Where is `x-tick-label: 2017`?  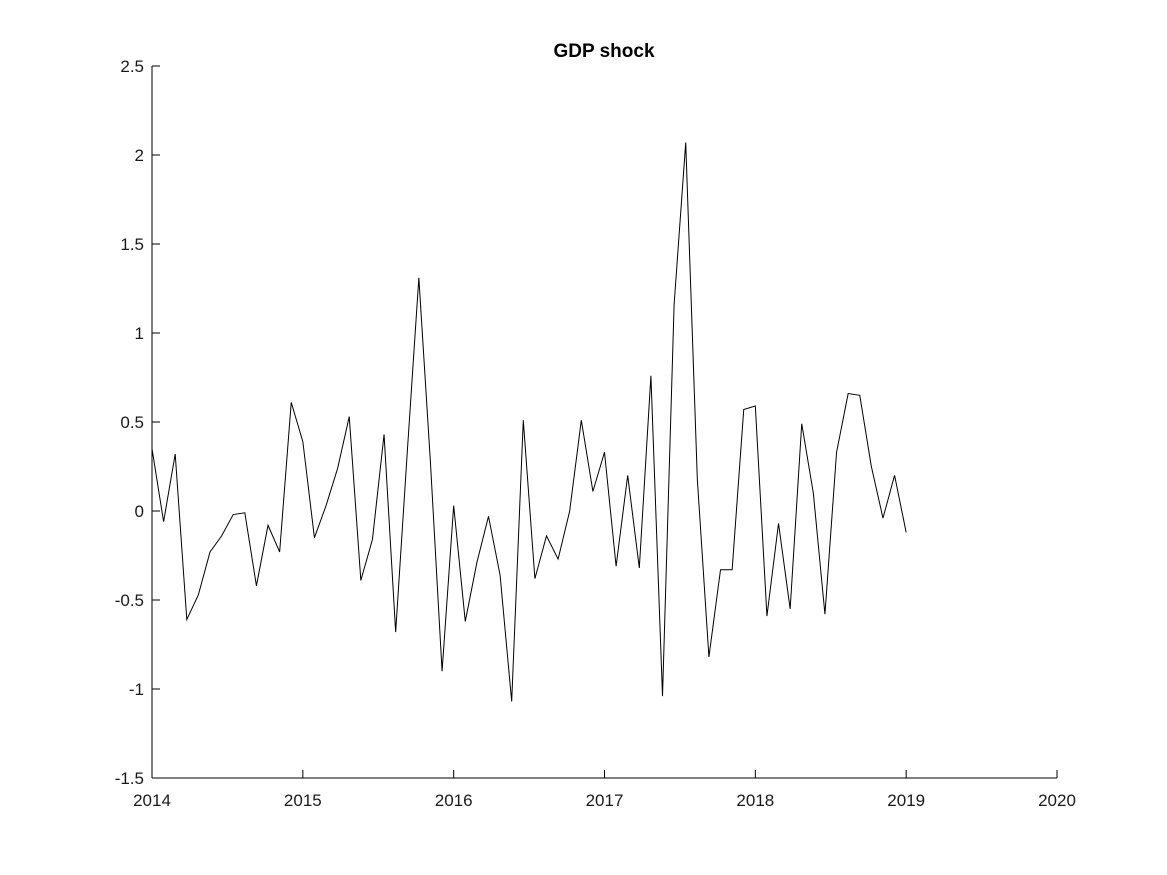 x-tick-label: 2017 is located at coordinates (605, 800).